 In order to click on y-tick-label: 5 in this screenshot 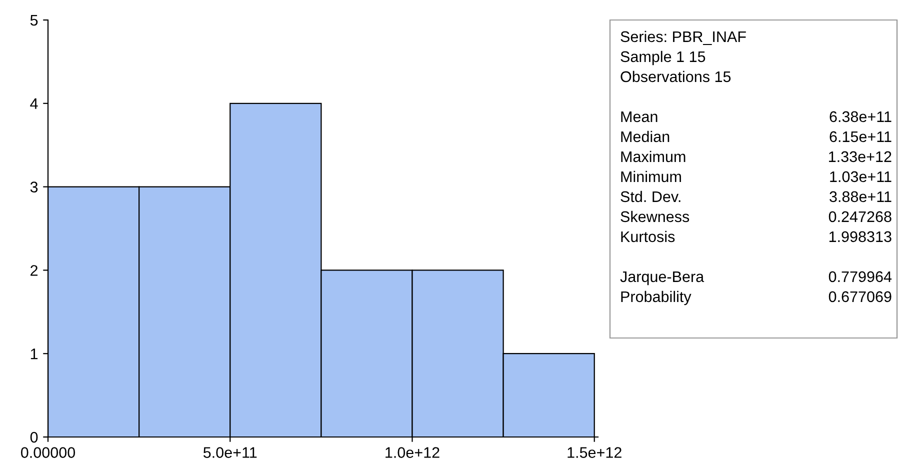, I will do `click(34, 20)`.